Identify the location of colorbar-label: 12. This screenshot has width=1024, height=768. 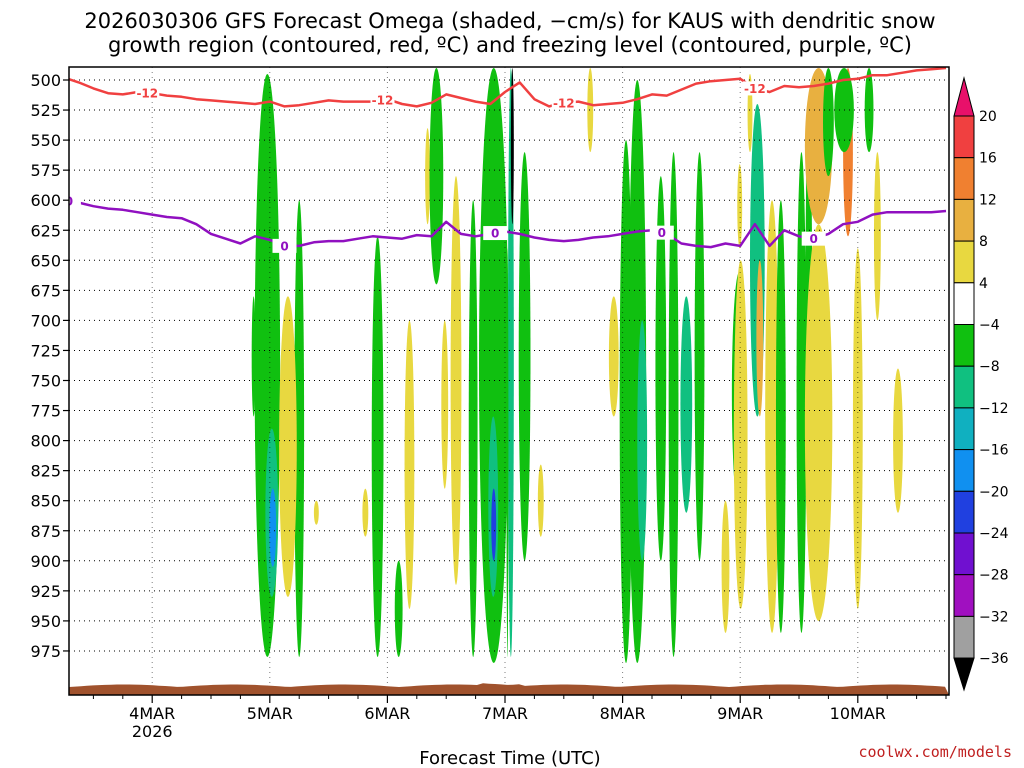
(988, 200).